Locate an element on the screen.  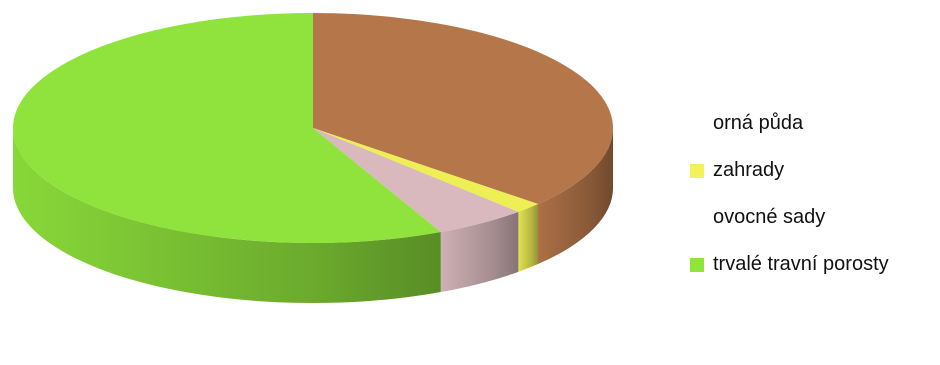
pie-slice-ovocne-sady is located at coordinates (416, 180).